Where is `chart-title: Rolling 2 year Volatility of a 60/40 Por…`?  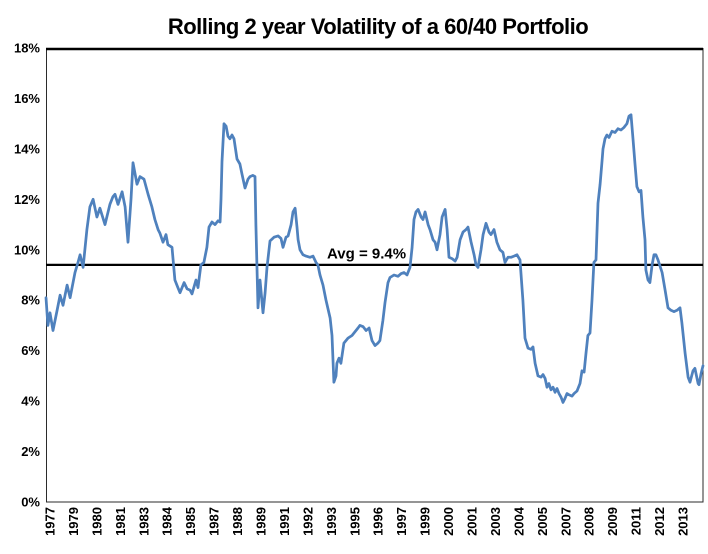 chart-title: Rolling 2 year Volatility of a 60/40 Por… is located at coordinates (378, 26).